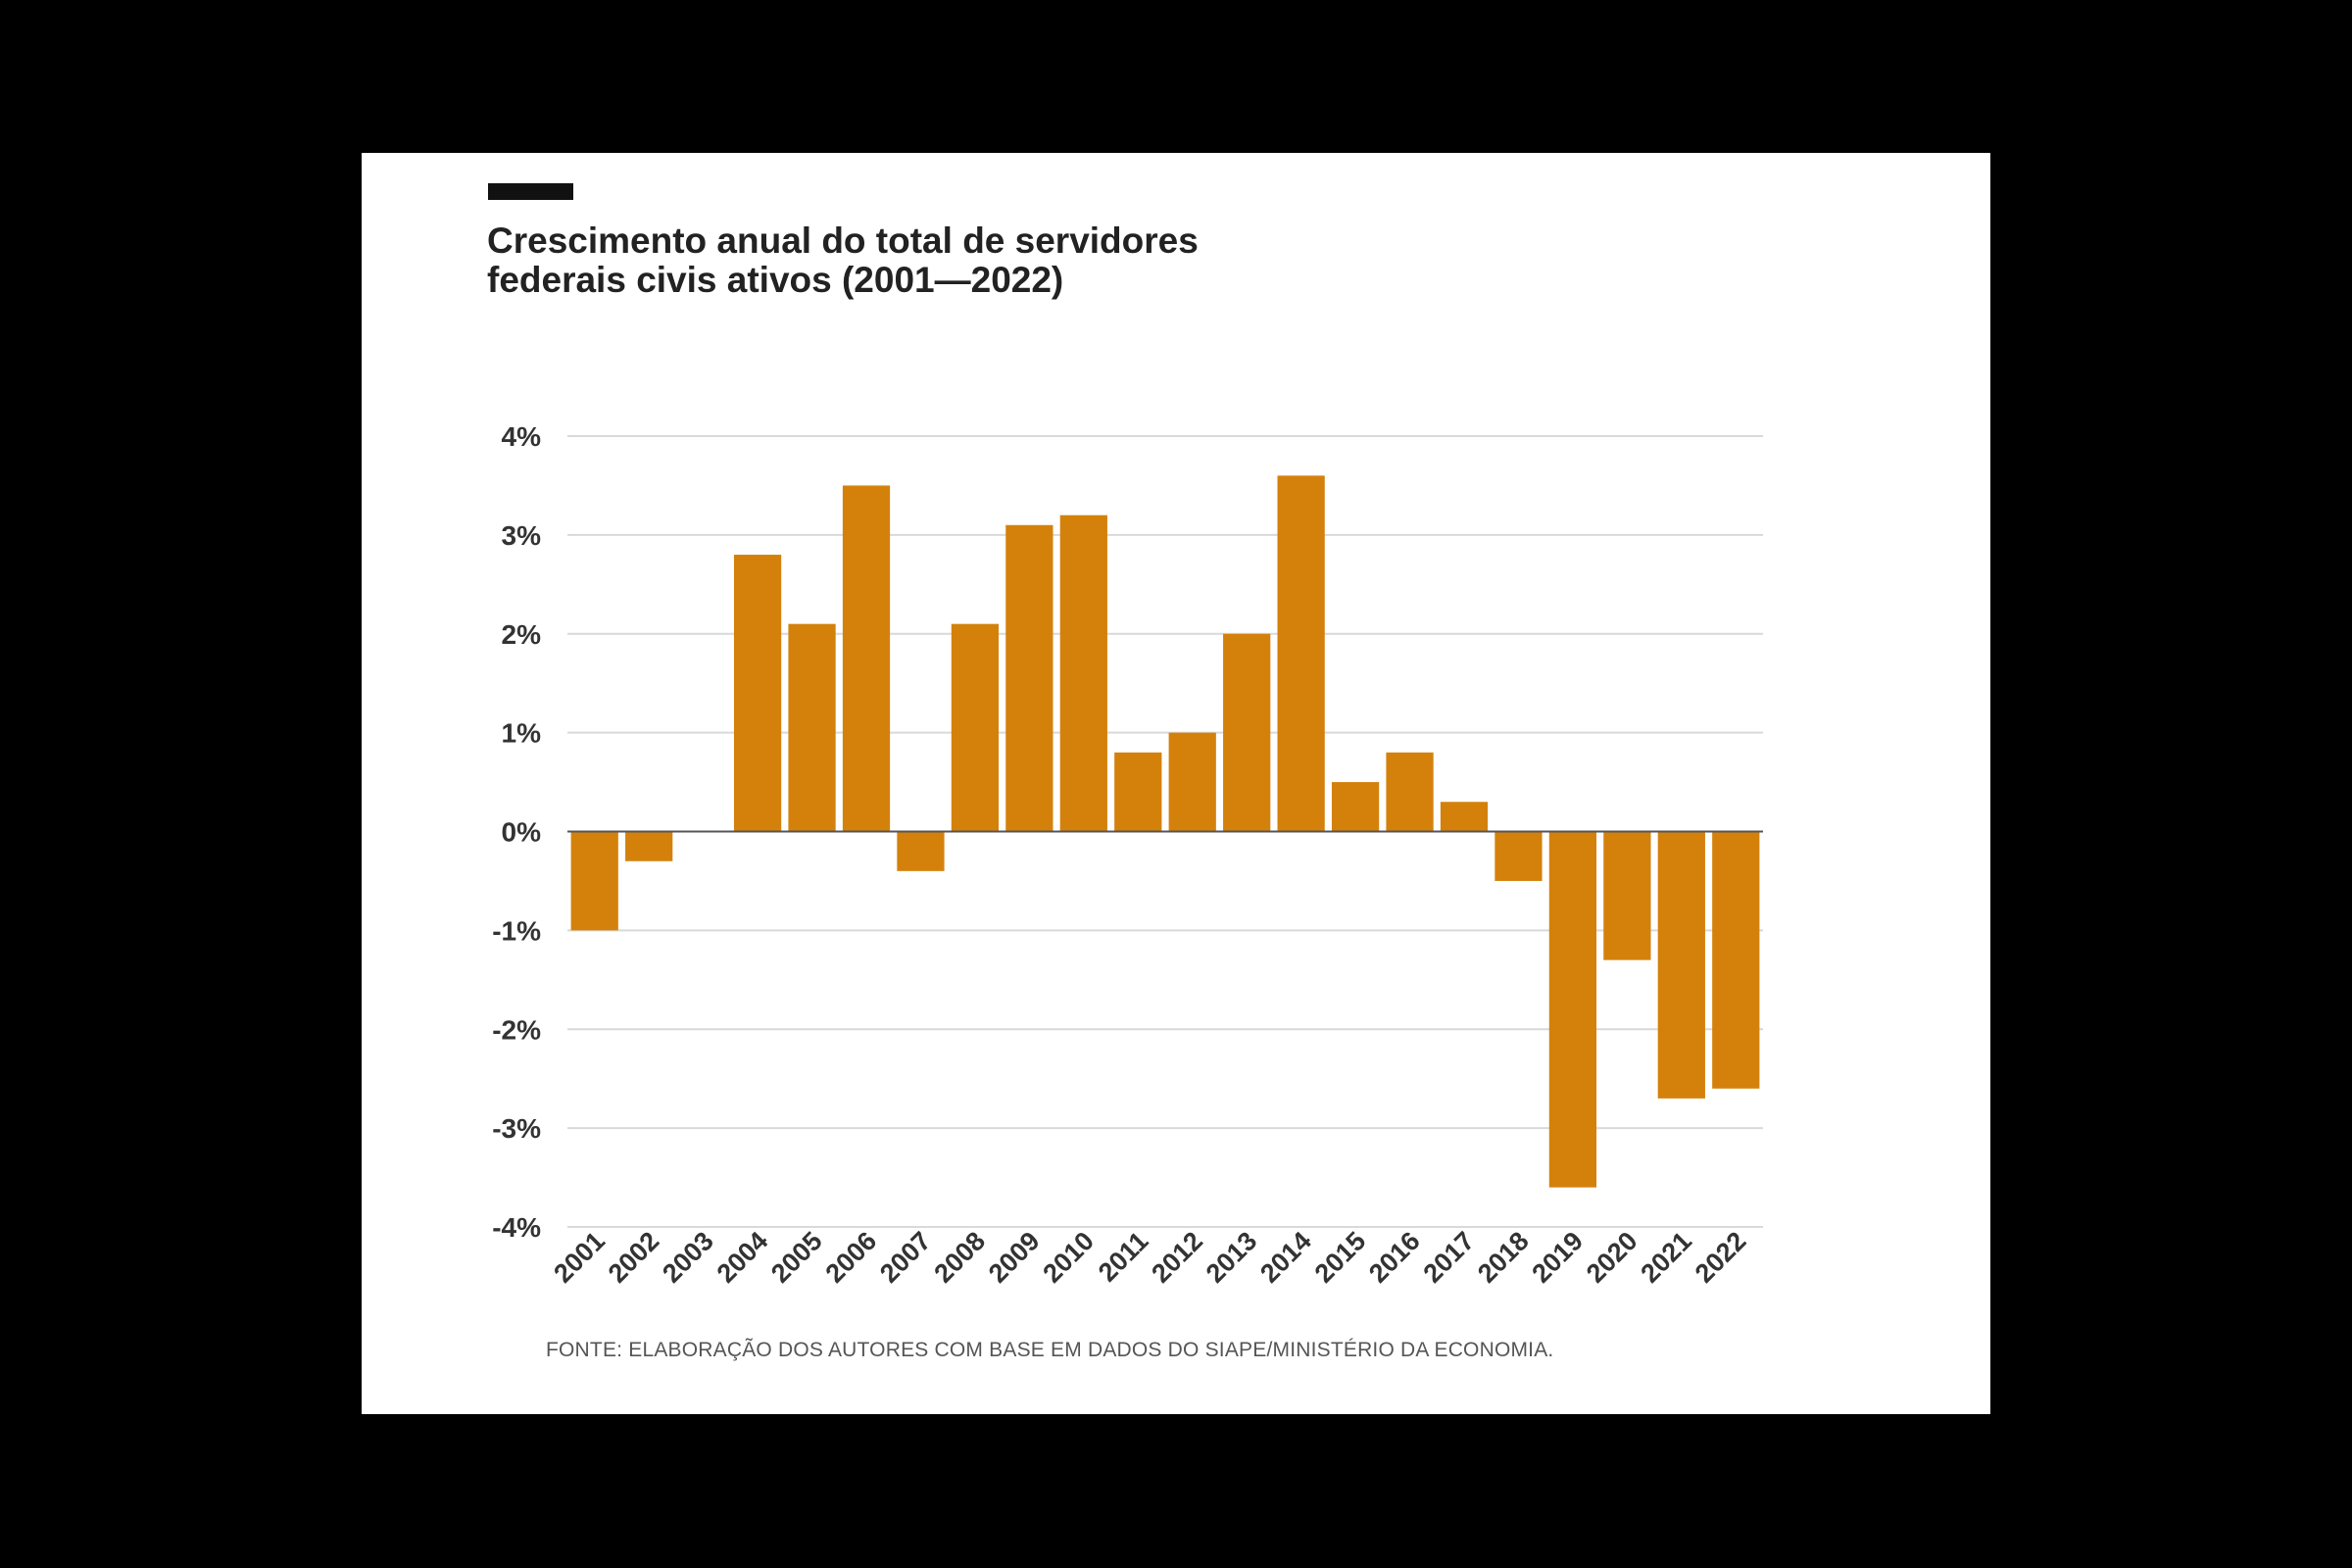 The width and height of the screenshot is (2352, 1568). What do you see at coordinates (1449, 1257) in the screenshot?
I see `x-tick-label: 2017` at bounding box center [1449, 1257].